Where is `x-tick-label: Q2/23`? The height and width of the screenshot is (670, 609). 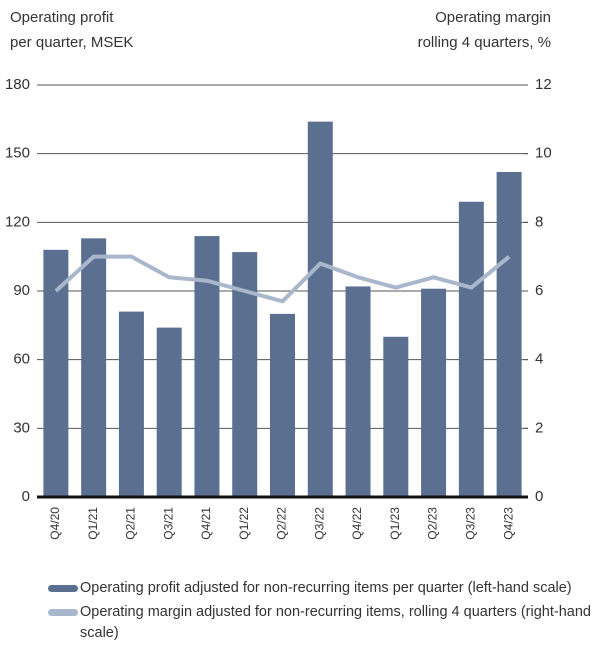 x-tick-label: Q2/23 is located at coordinates (433, 523).